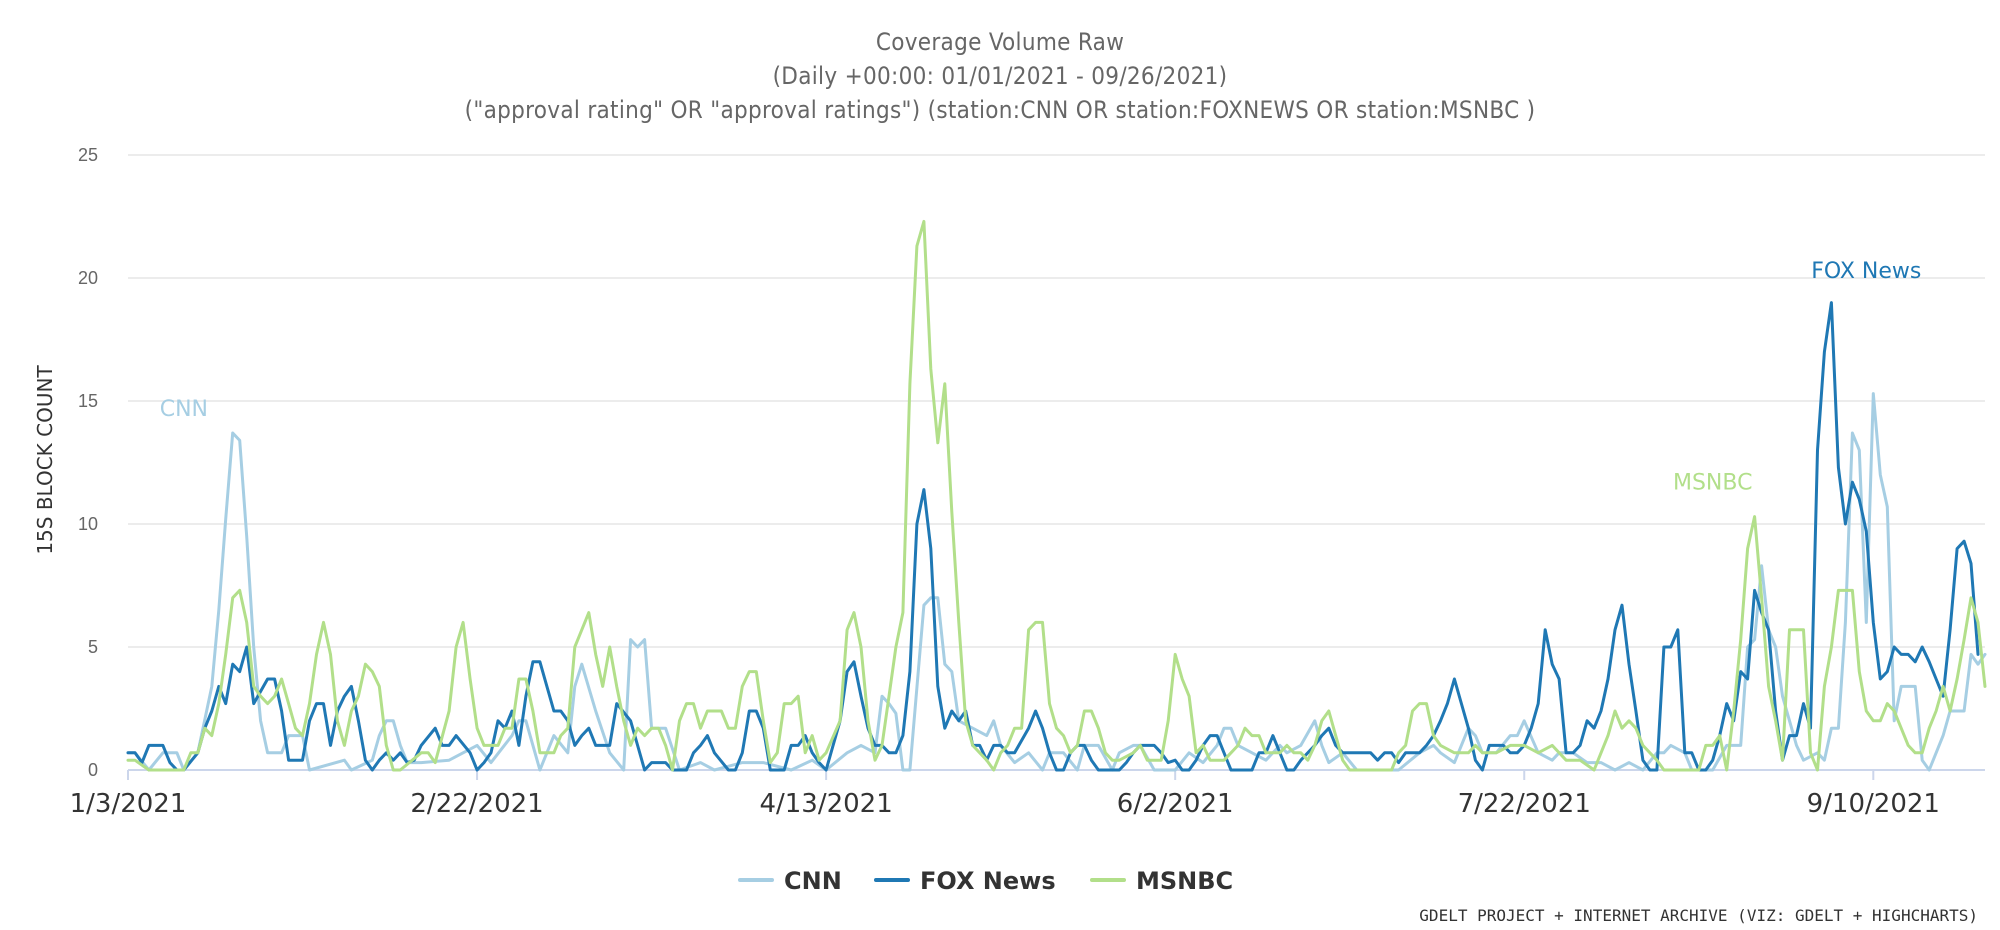 The width and height of the screenshot is (2000, 930). I want to click on y-tick-label: 25, so click(88, 155).